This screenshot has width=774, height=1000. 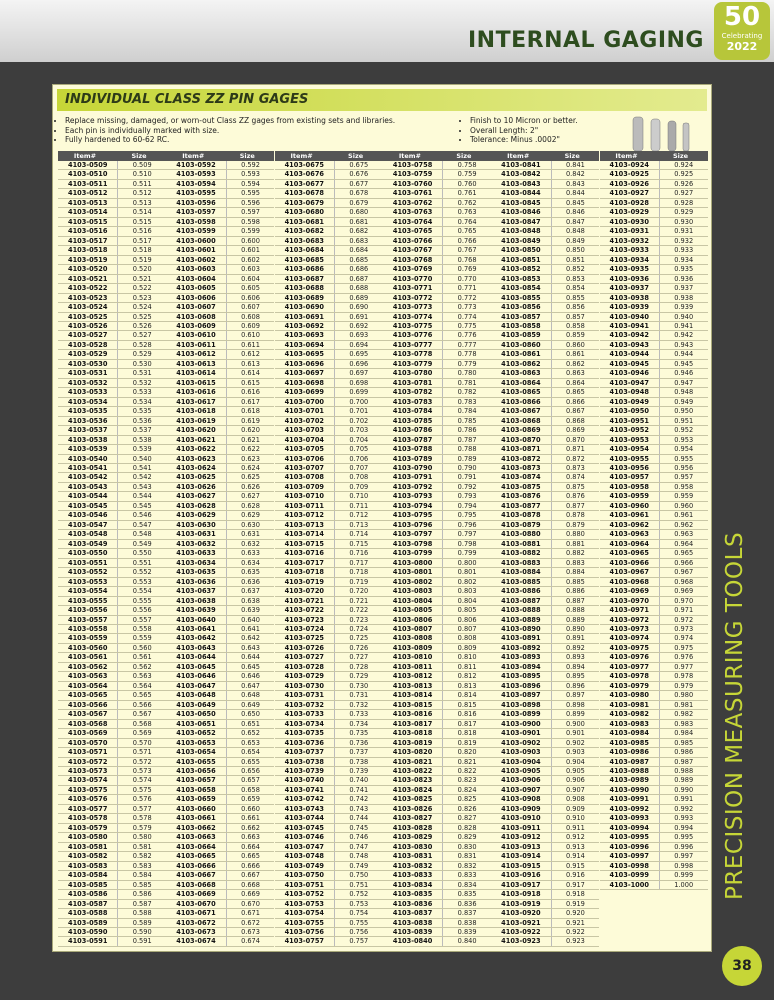 I want to click on table-row: 4103-0599 0.599, so click(x=220, y=232).